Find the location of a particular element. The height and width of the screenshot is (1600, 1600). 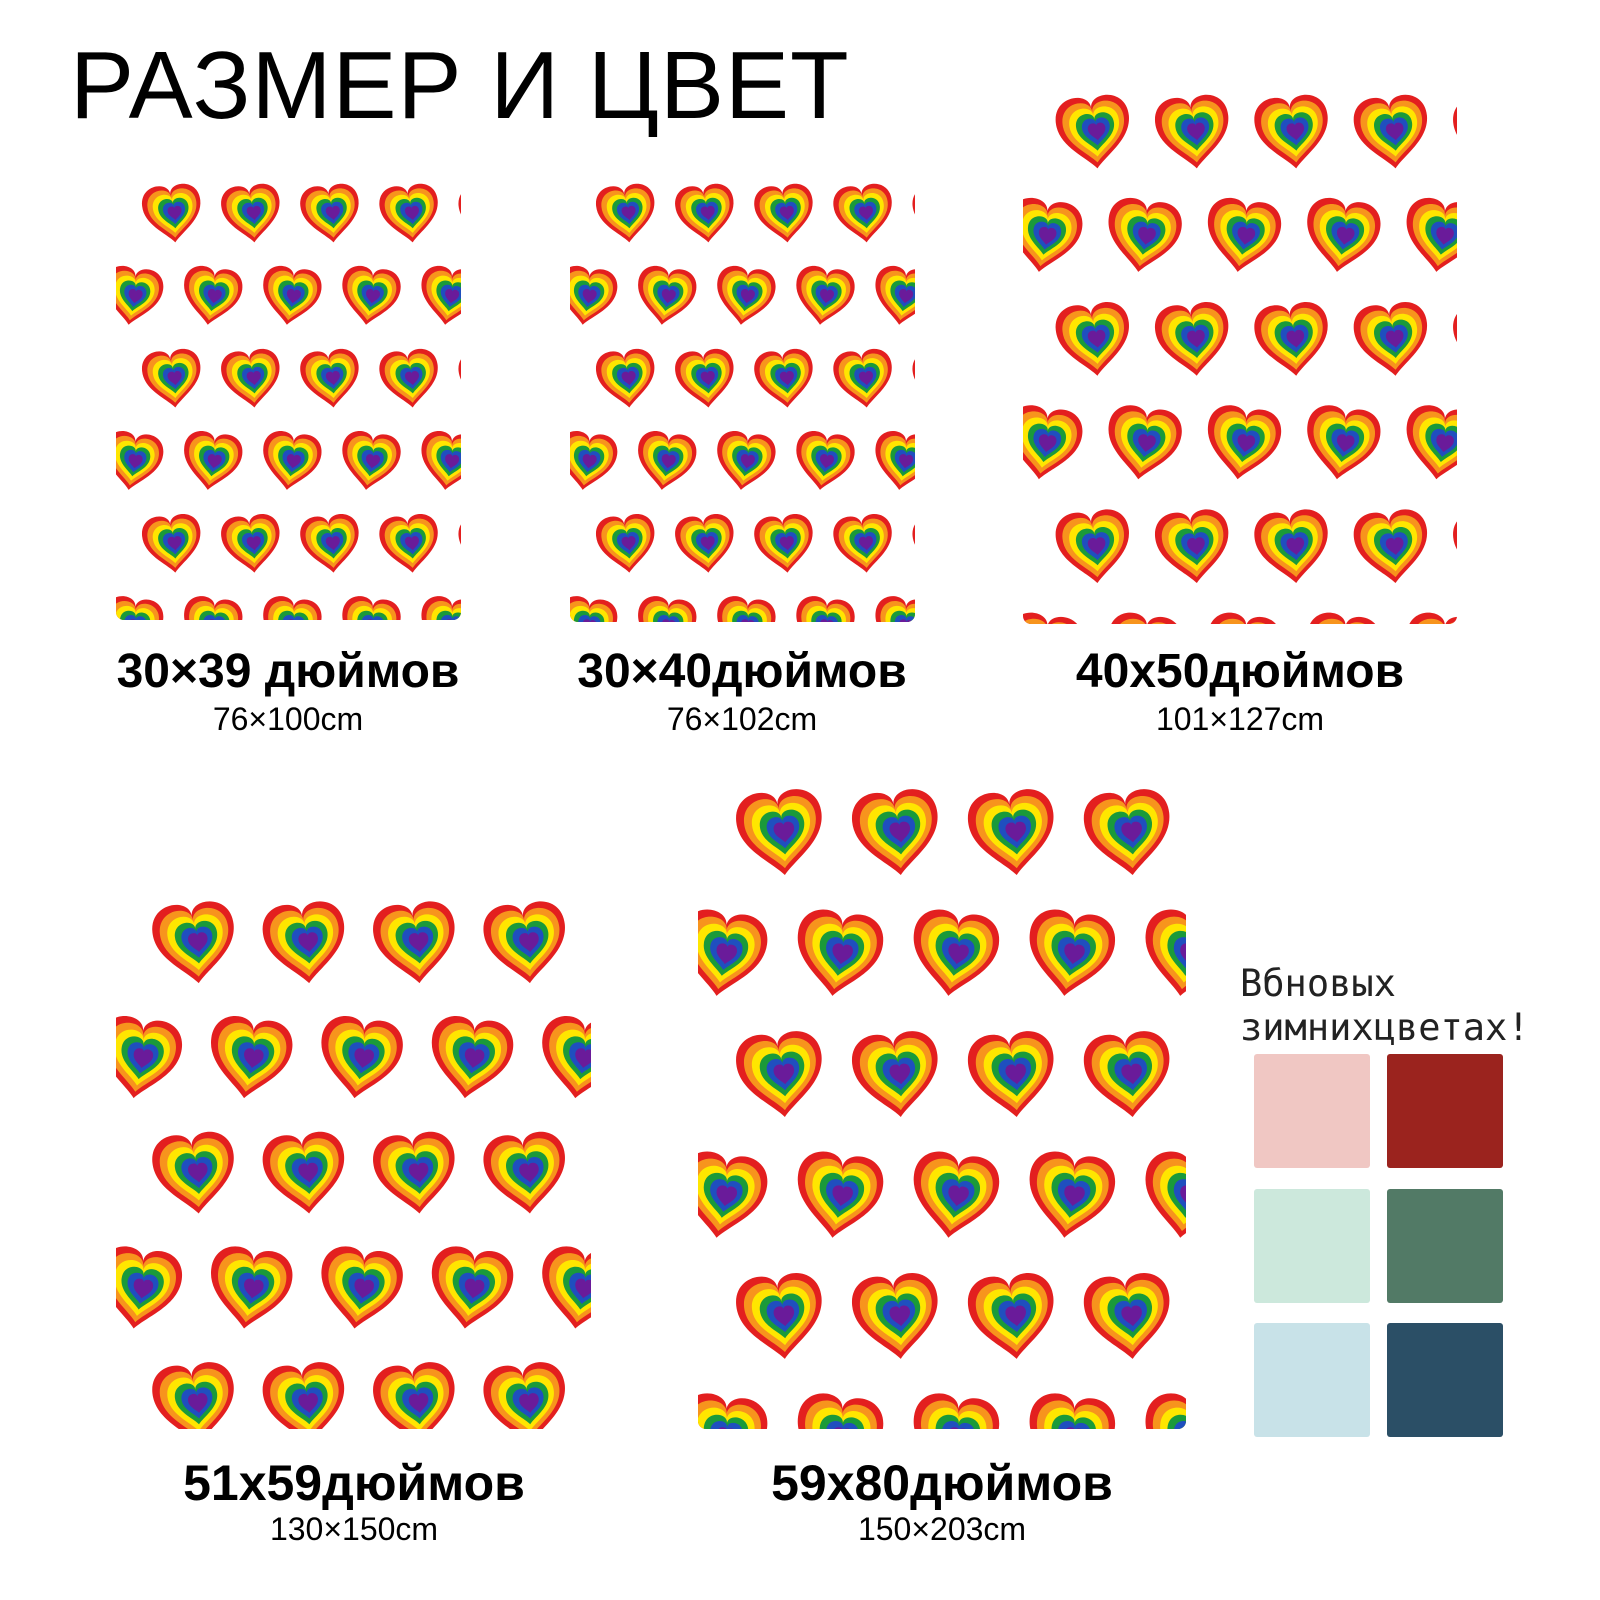

cm-label-150x203: 150×203cm is located at coordinates (942, 1529).